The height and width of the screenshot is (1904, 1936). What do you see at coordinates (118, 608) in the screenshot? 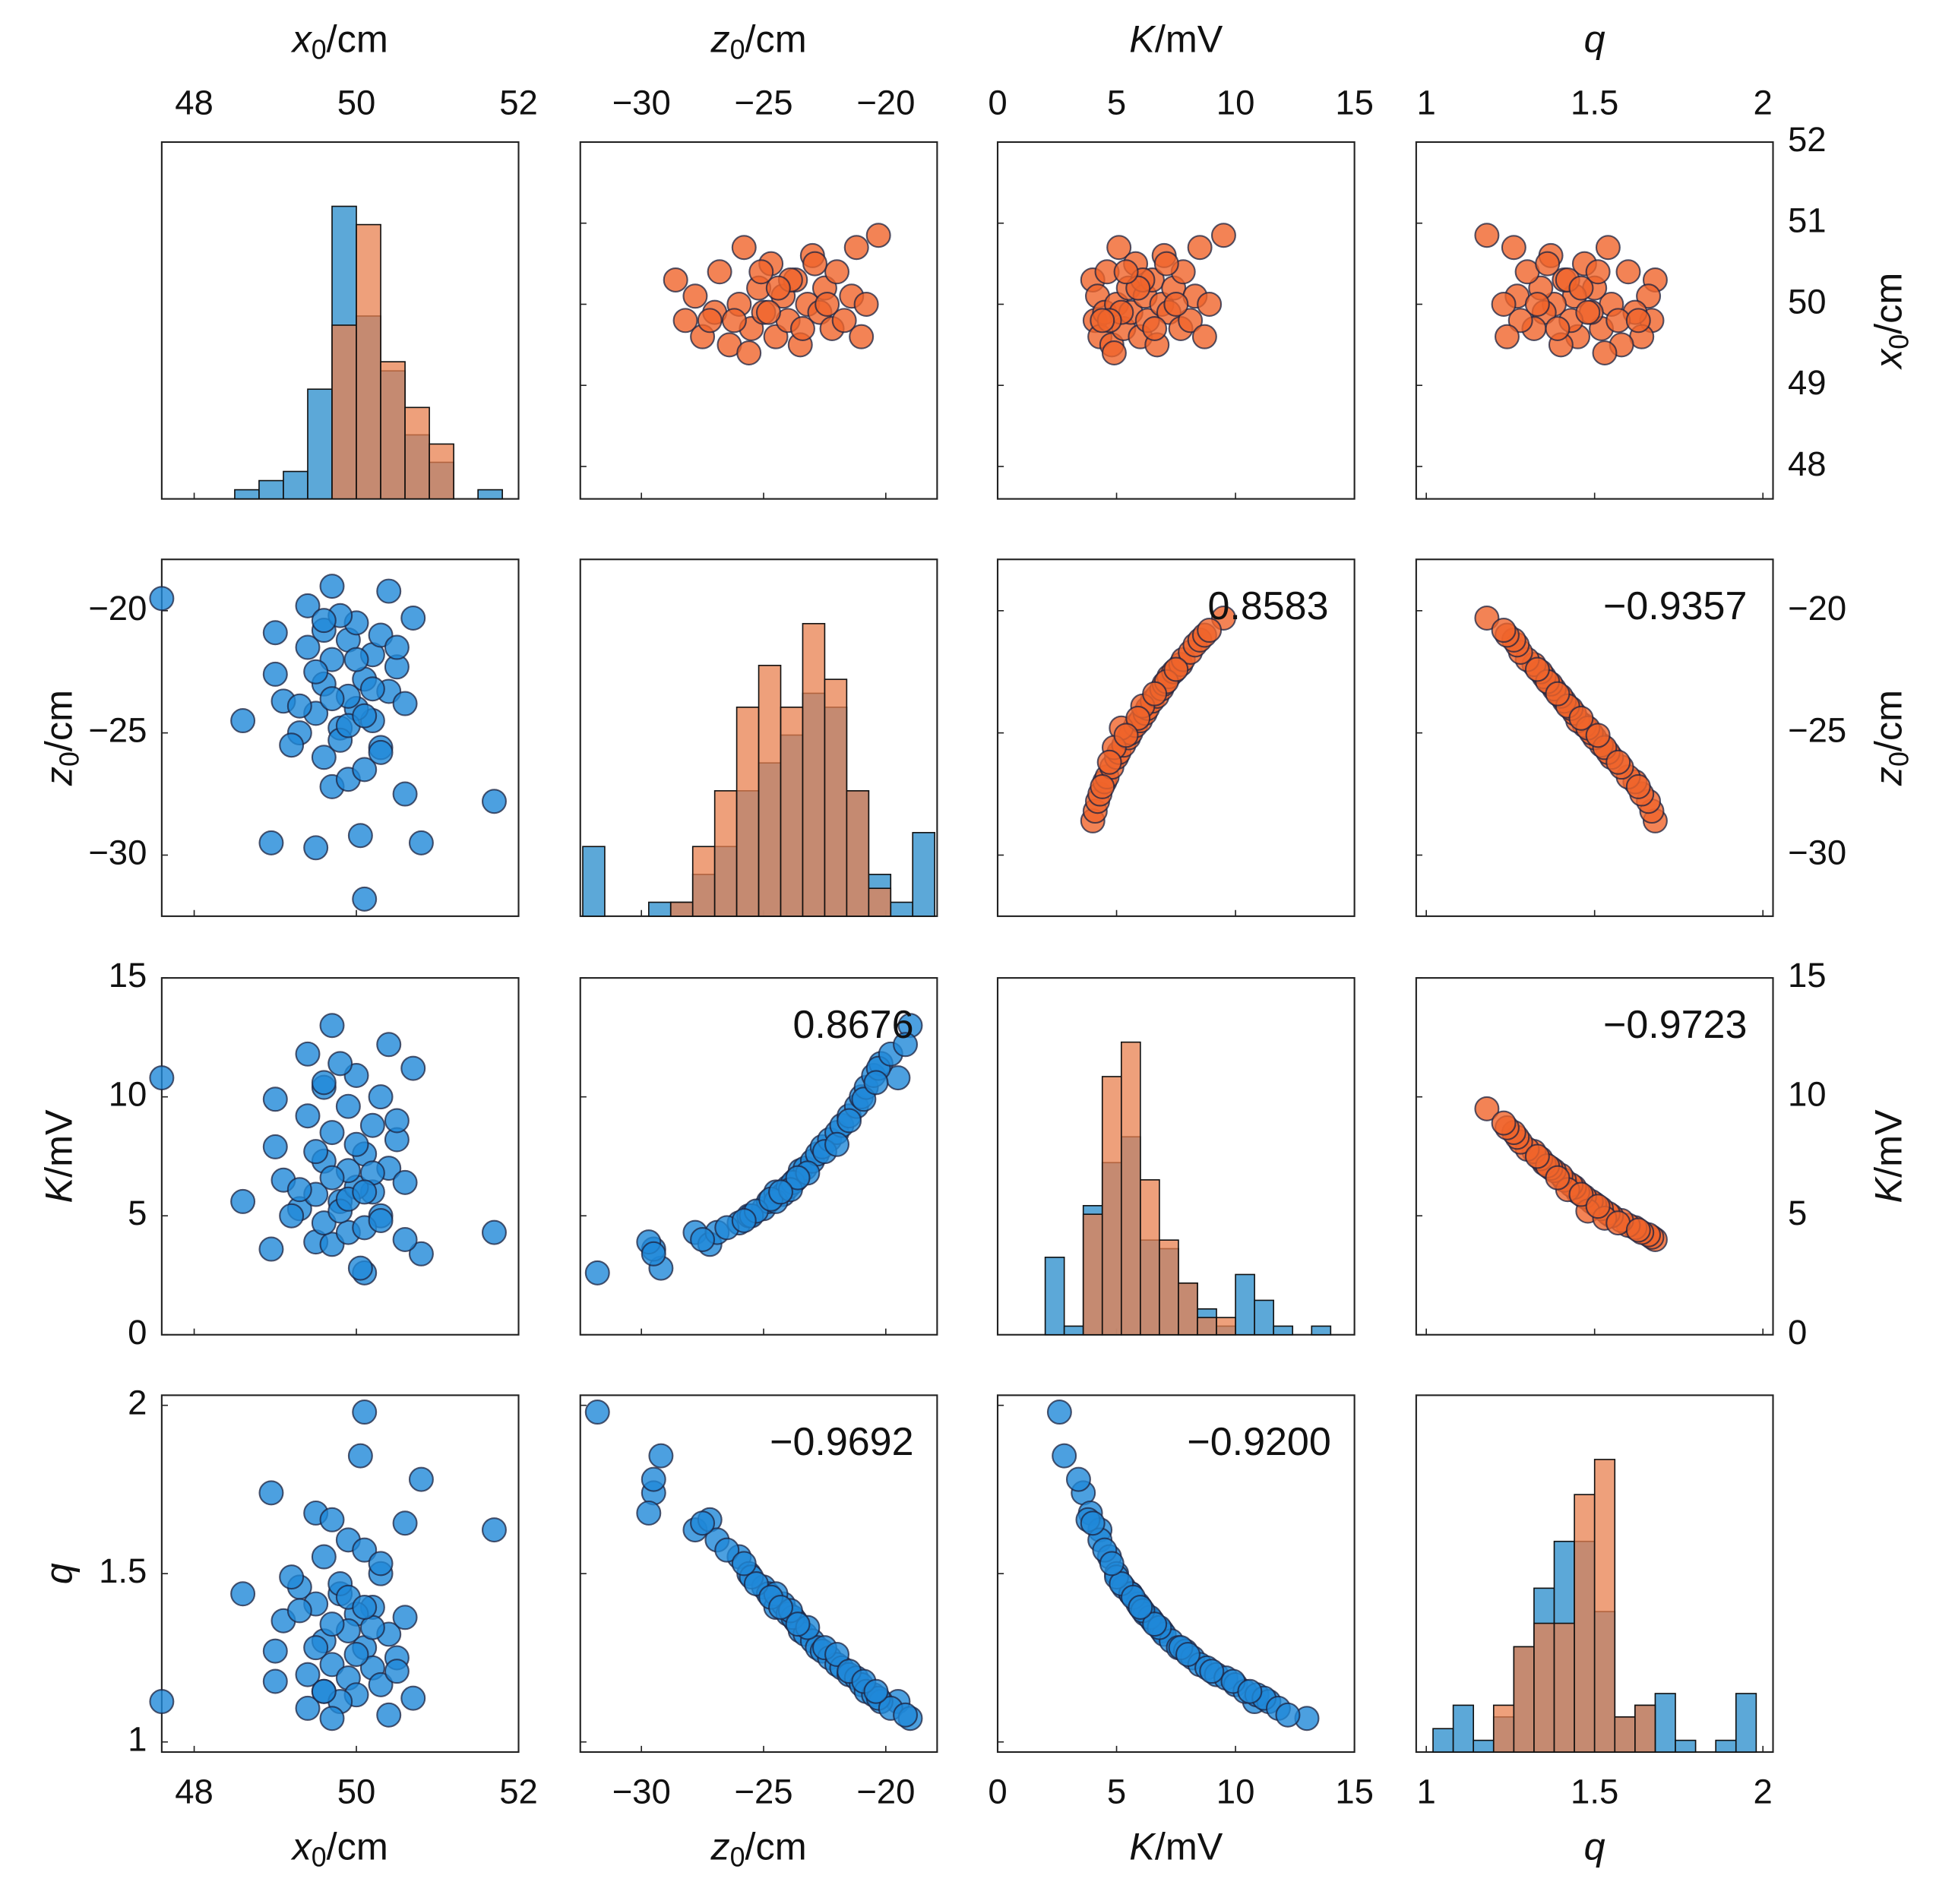
I see `y-tick-label: −20` at bounding box center [118, 608].